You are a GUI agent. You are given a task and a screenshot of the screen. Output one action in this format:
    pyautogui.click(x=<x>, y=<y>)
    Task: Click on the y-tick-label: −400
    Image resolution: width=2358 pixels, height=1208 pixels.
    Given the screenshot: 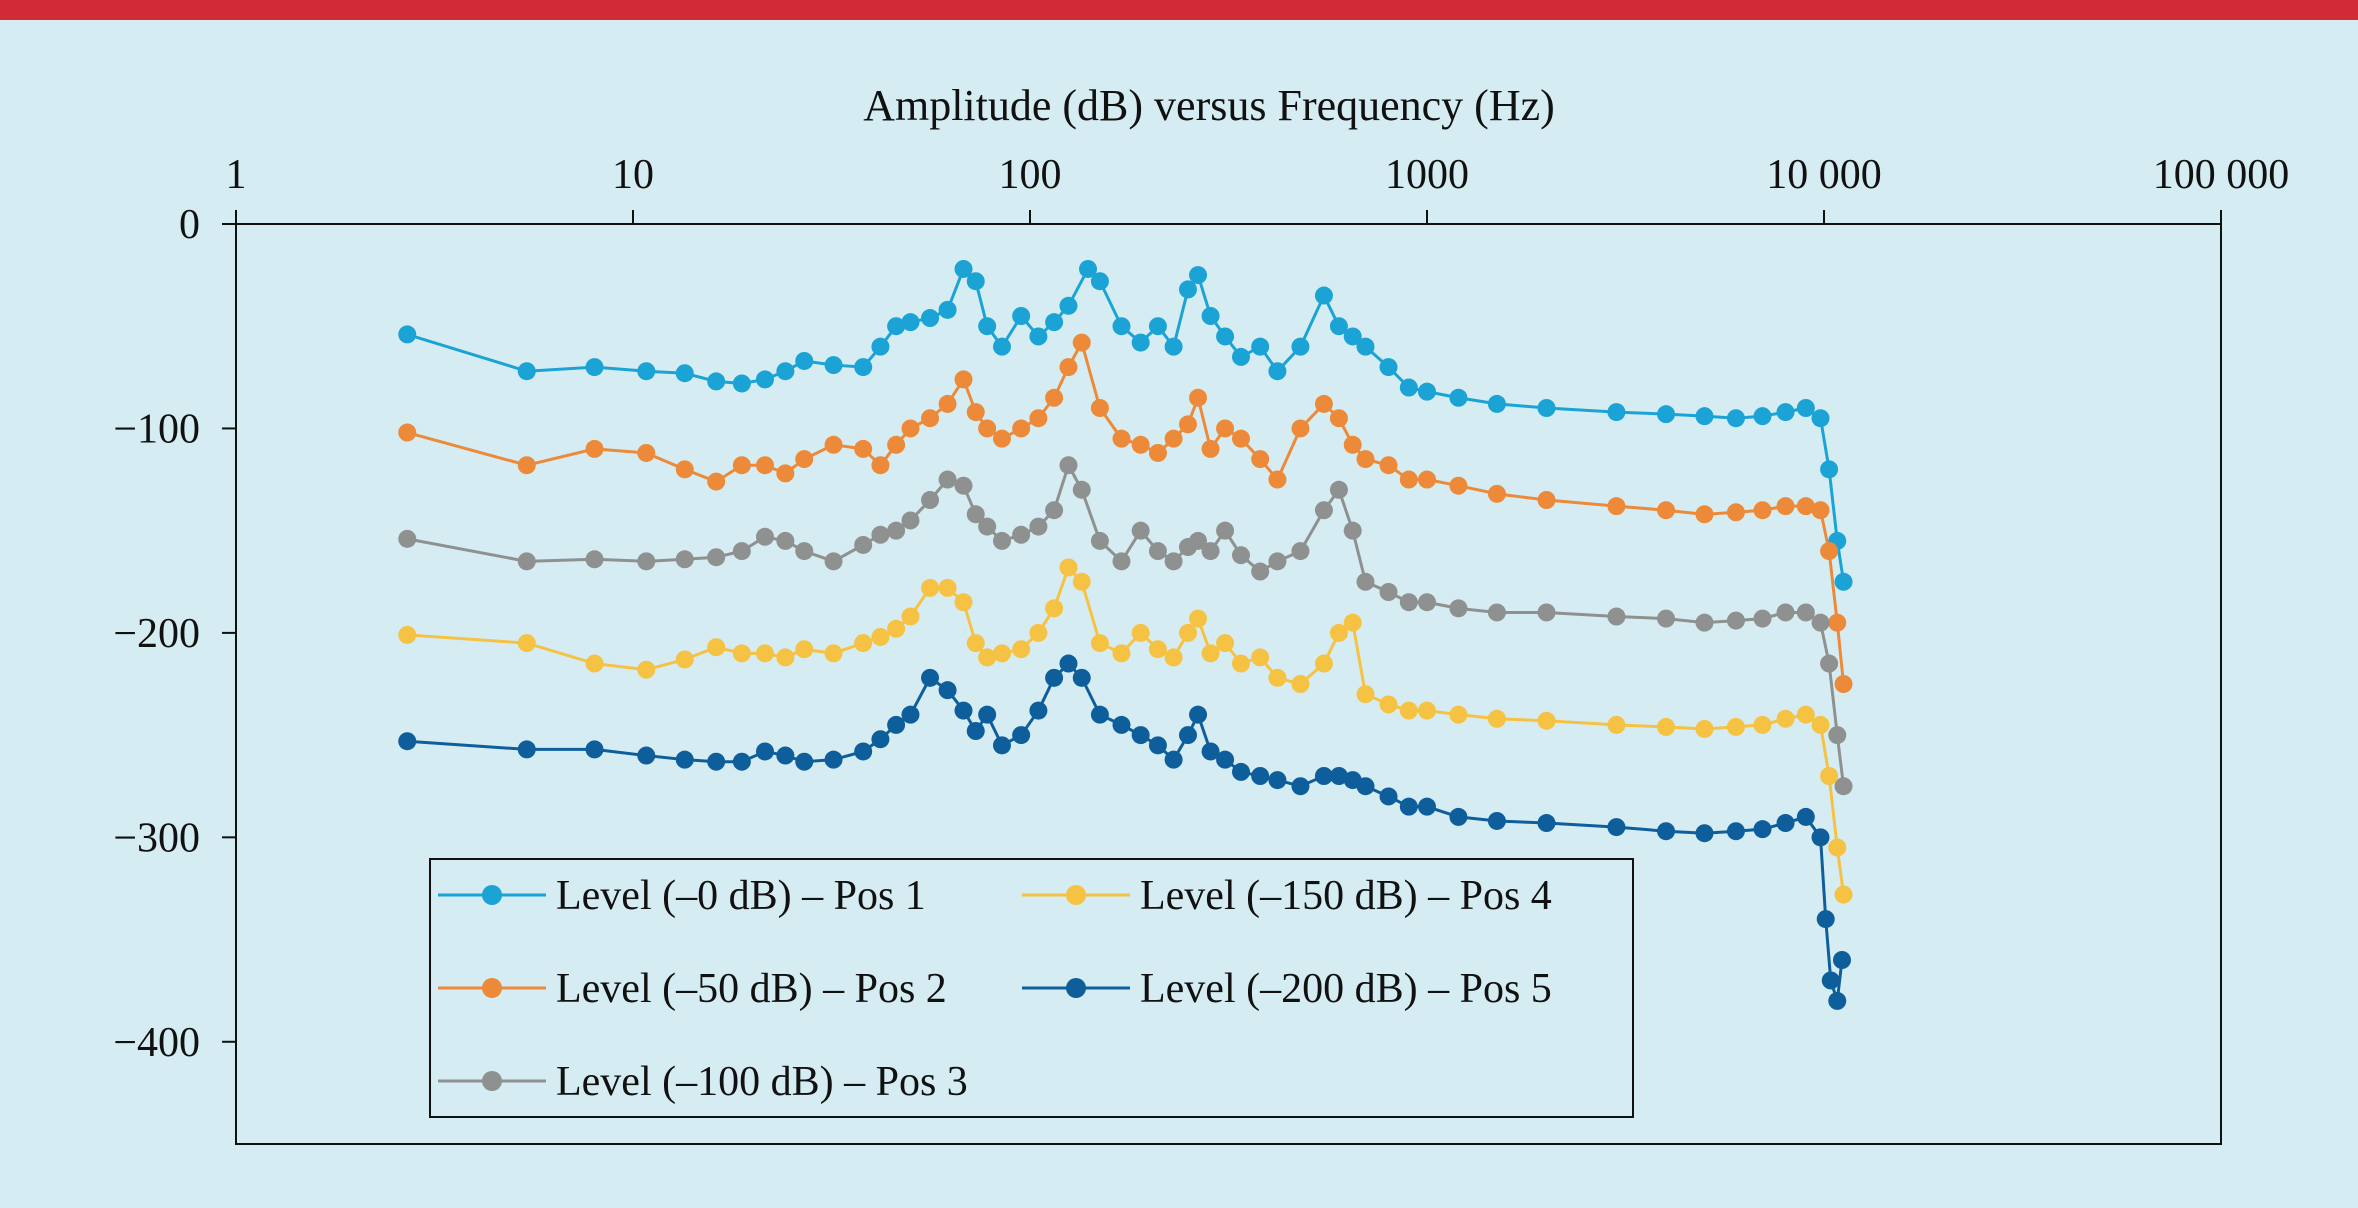 What is the action you would take?
    pyautogui.click(x=156, y=1043)
    